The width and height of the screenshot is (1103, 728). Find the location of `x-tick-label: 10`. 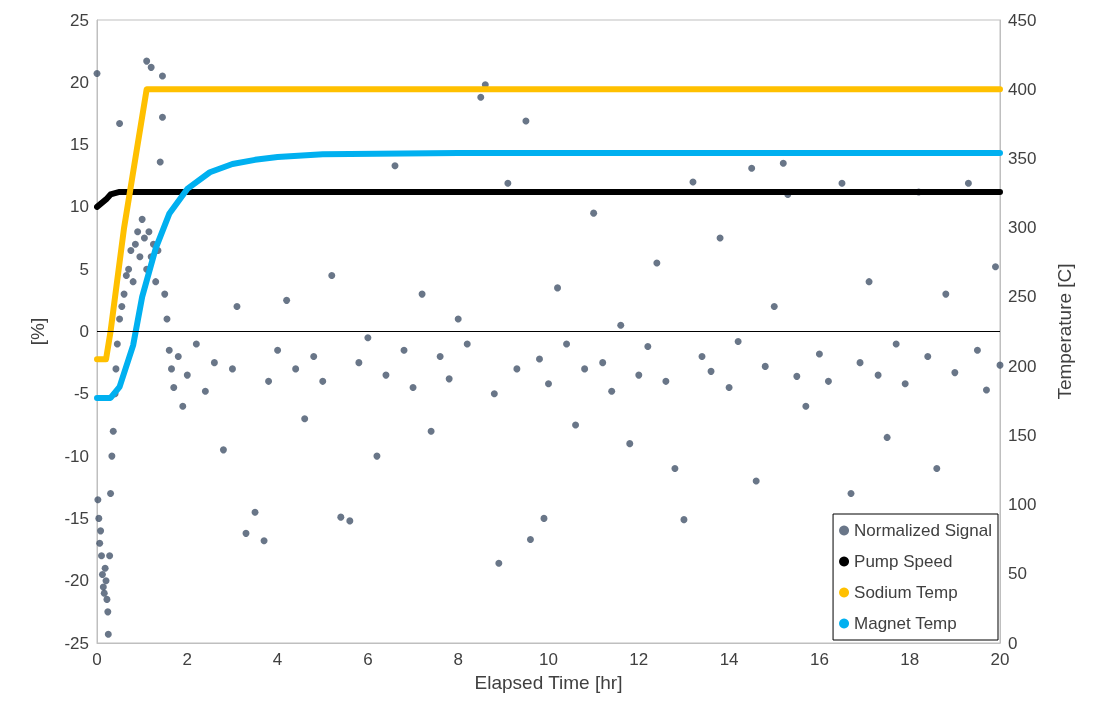

x-tick-label: 10 is located at coordinates (548, 659).